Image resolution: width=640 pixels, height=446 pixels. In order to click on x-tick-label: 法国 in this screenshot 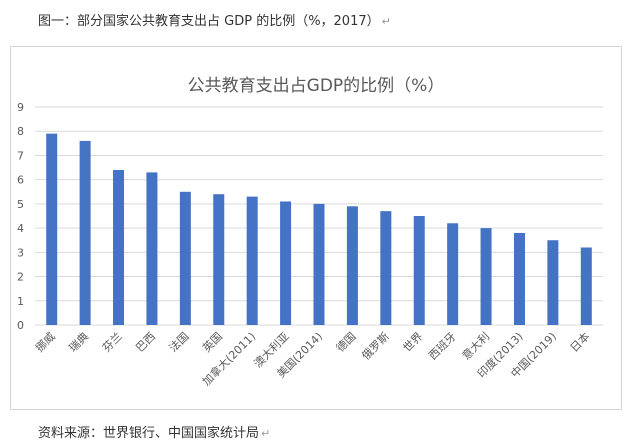, I will do `click(178, 341)`.